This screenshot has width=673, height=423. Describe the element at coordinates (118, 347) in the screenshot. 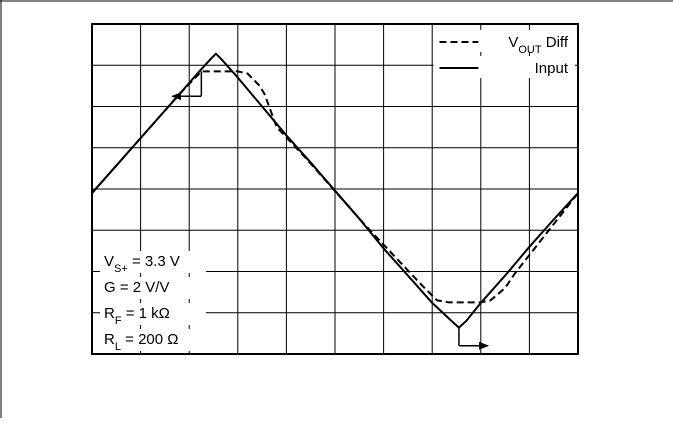

I see `condition-line-subscript: L` at that location.